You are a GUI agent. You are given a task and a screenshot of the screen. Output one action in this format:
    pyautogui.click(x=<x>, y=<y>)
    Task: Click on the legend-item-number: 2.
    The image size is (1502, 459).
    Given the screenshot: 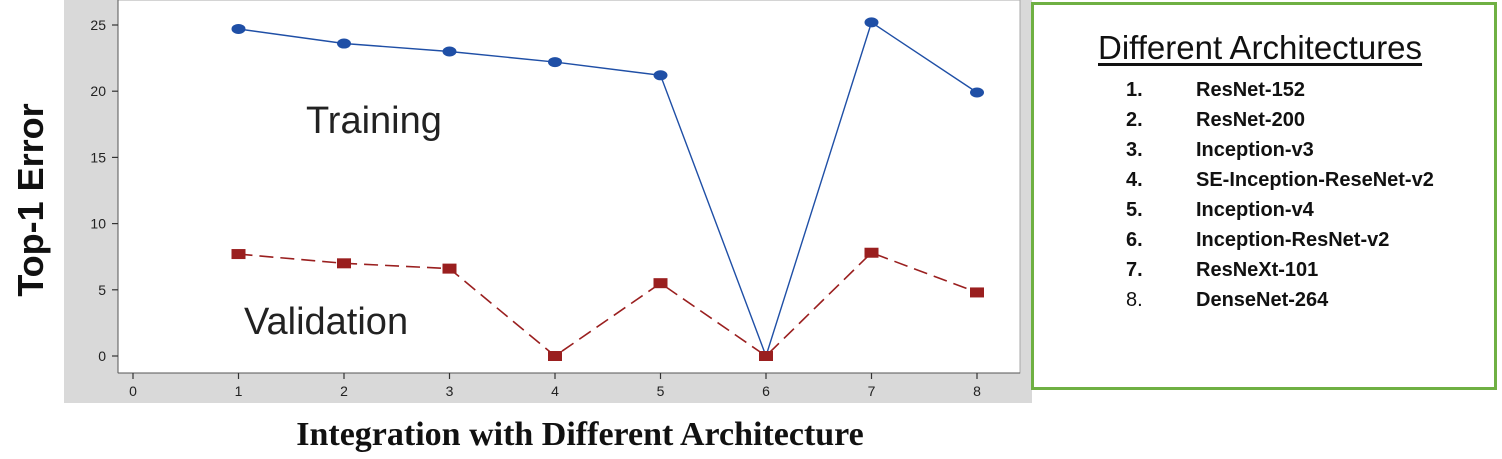 What is the action you would take?
    pyautogui.click(x=1134, y=120)
    